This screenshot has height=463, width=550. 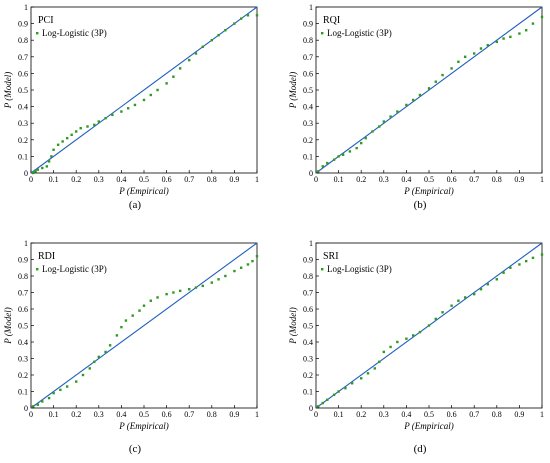 What do you see at coordinates (361, 179) in the screenshot?
I see `x-tick-label: 0.2` at bounding box center [361, 179].